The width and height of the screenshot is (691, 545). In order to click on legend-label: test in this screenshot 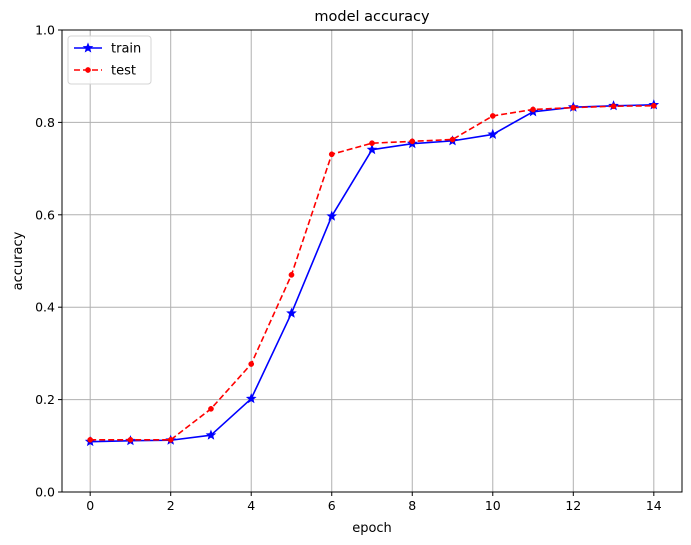, I will do `click(123, 71)`.